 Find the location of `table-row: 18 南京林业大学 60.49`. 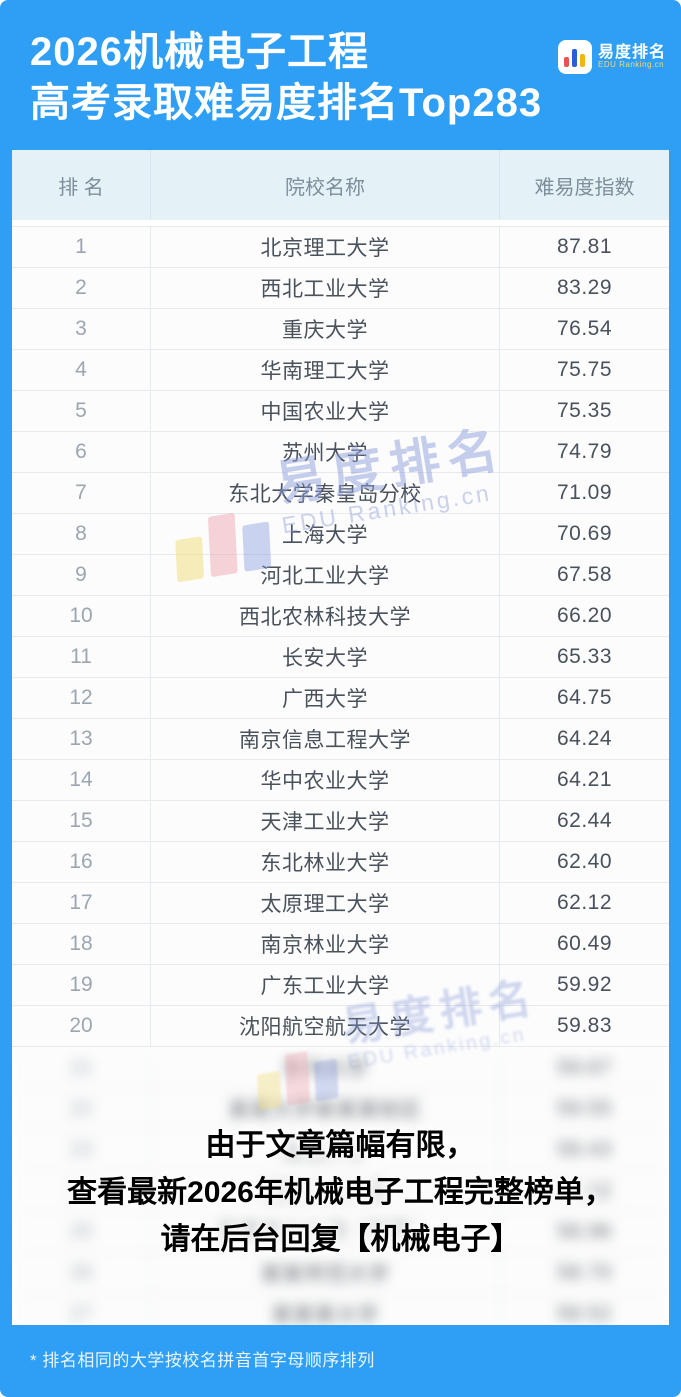

table-row: 18 南京林业大学 60.49 is located at coordinates (340, 944).